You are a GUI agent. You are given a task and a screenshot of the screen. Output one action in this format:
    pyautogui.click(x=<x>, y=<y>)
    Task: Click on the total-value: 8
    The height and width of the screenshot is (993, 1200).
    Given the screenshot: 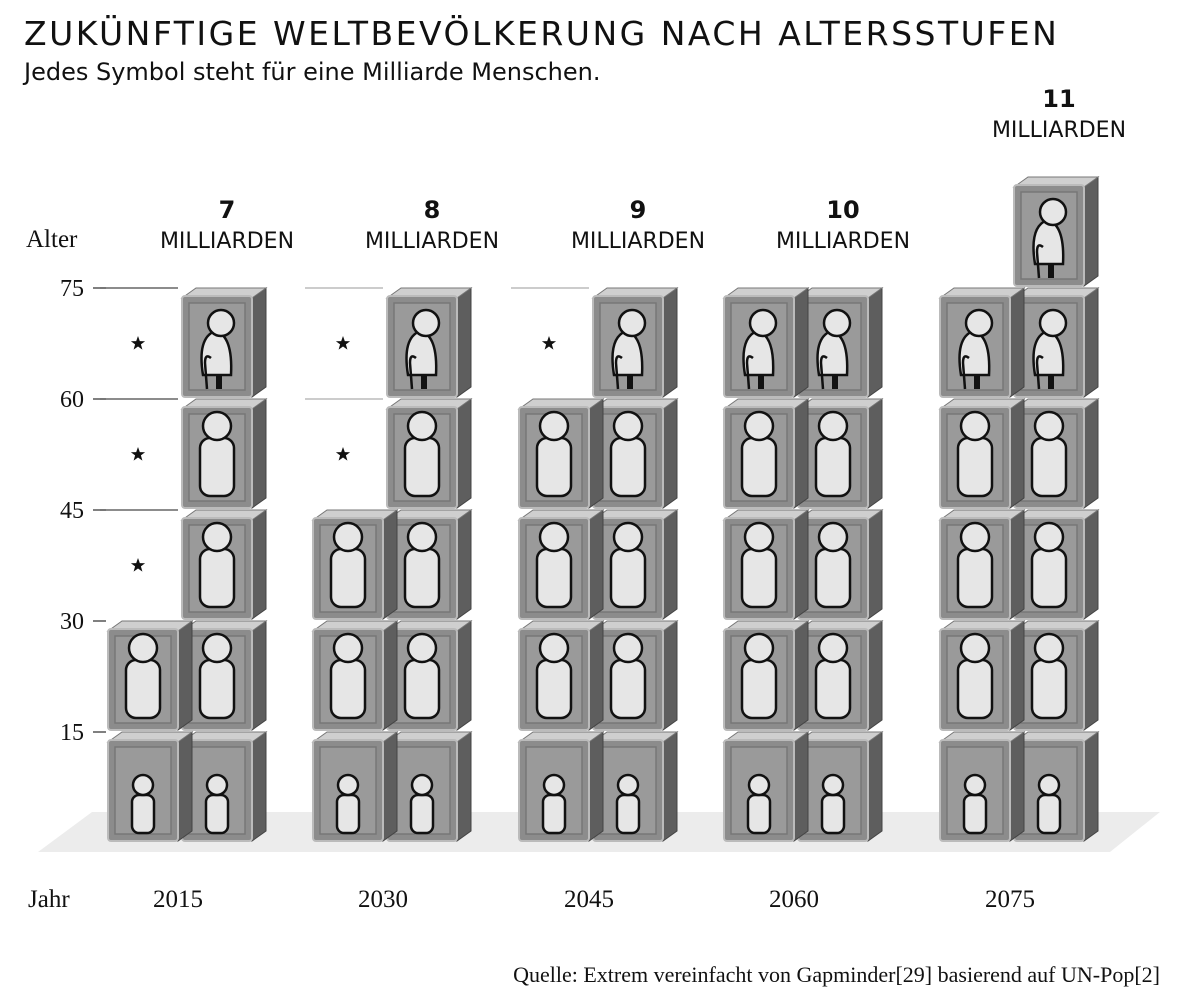 What is the action you would take?
    pyautogui.click(x=432, y=210)
    